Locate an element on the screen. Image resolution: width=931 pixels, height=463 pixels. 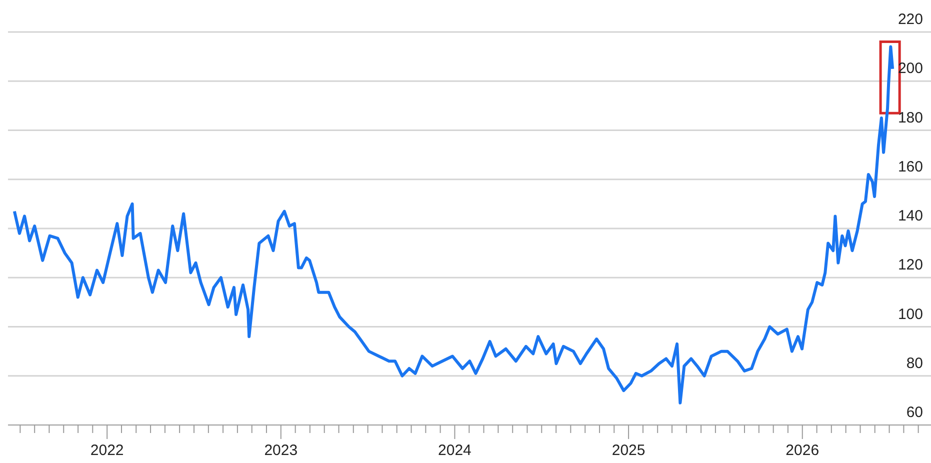
y-tick-label: 80 is located at coordinates (914, 363).